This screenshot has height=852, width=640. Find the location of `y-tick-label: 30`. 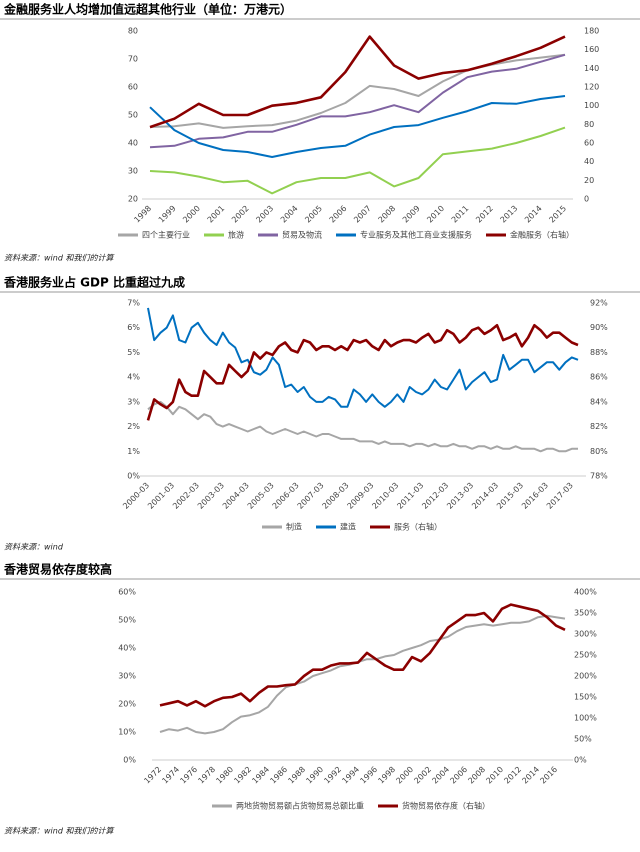

y-tick-label: 30 is located at coordinates (133, 171).